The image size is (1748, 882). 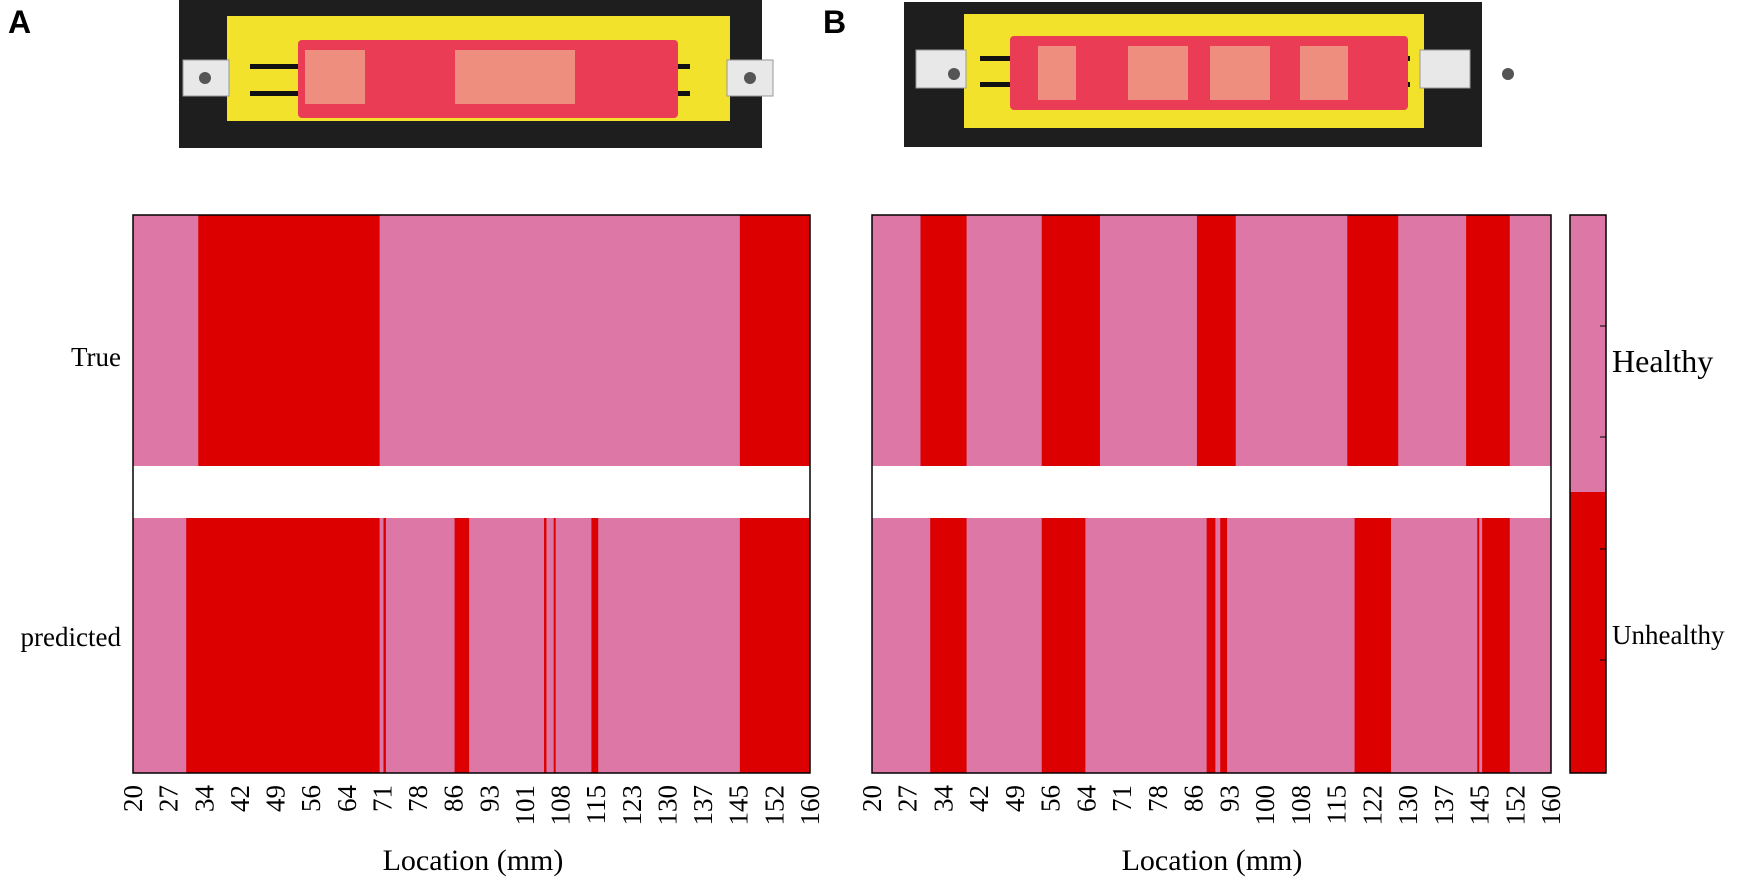 What do you see at coordinates (1265, 805) in the screenshot?
I see `x-tick-label: 100` at bounding box center [1265, 805].